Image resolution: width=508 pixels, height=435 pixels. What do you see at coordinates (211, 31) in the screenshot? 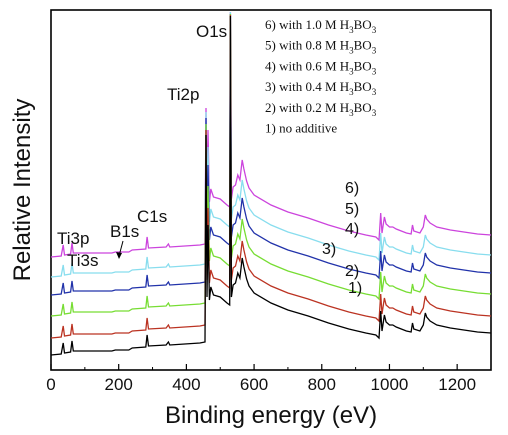
I see `peak-label-o1s: O1s` at bounding box center [211, 31].